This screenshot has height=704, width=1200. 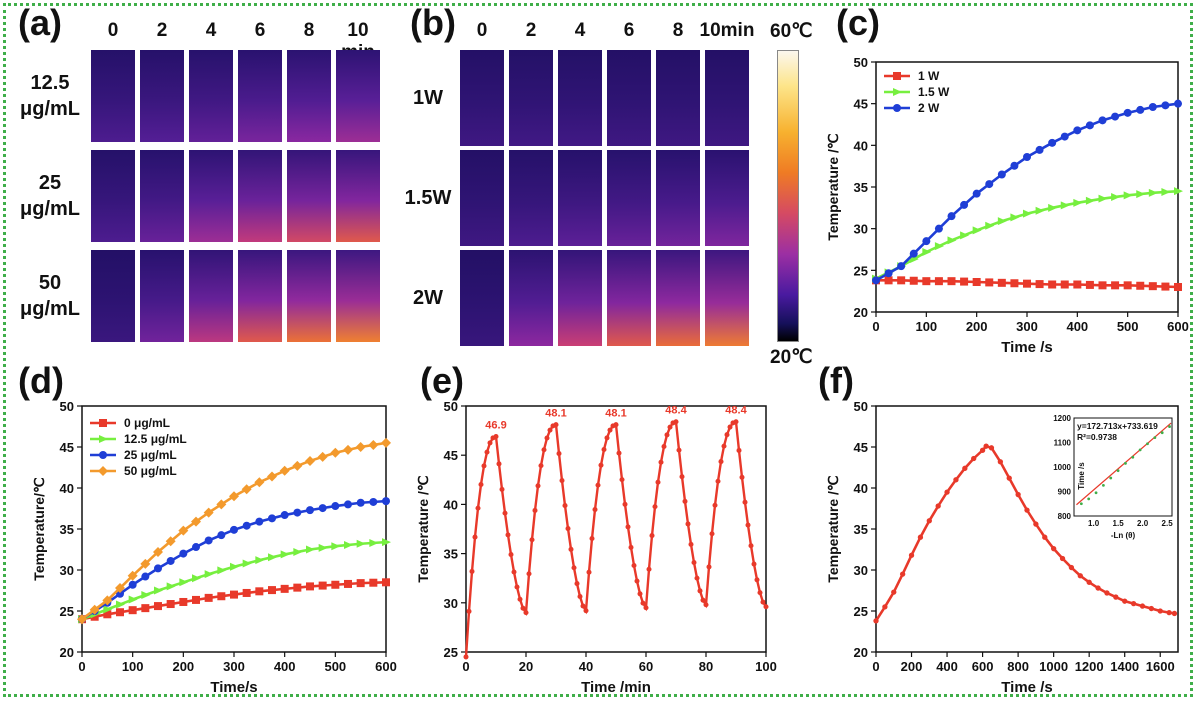 What do you see at coordinates (428, 298) in the screenshot?
I see `b-row-label: 2W` at bounding box center [428, 298].